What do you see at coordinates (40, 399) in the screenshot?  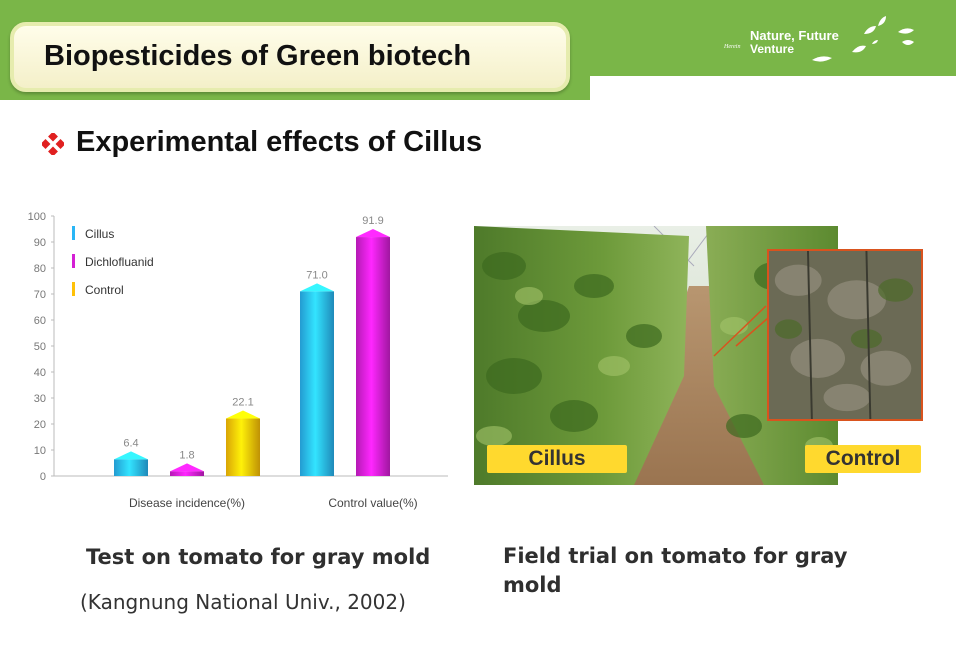 I see `y-tick-label: 30` at bounding box center [40, 399].